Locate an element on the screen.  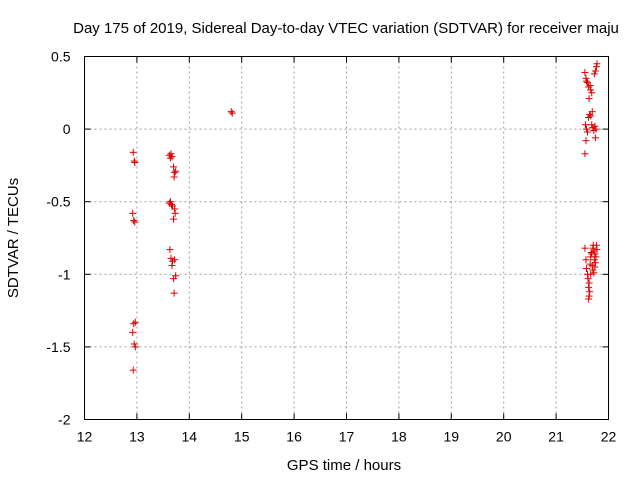
x-tick-label: 16 is located at coordinates (294, 437).